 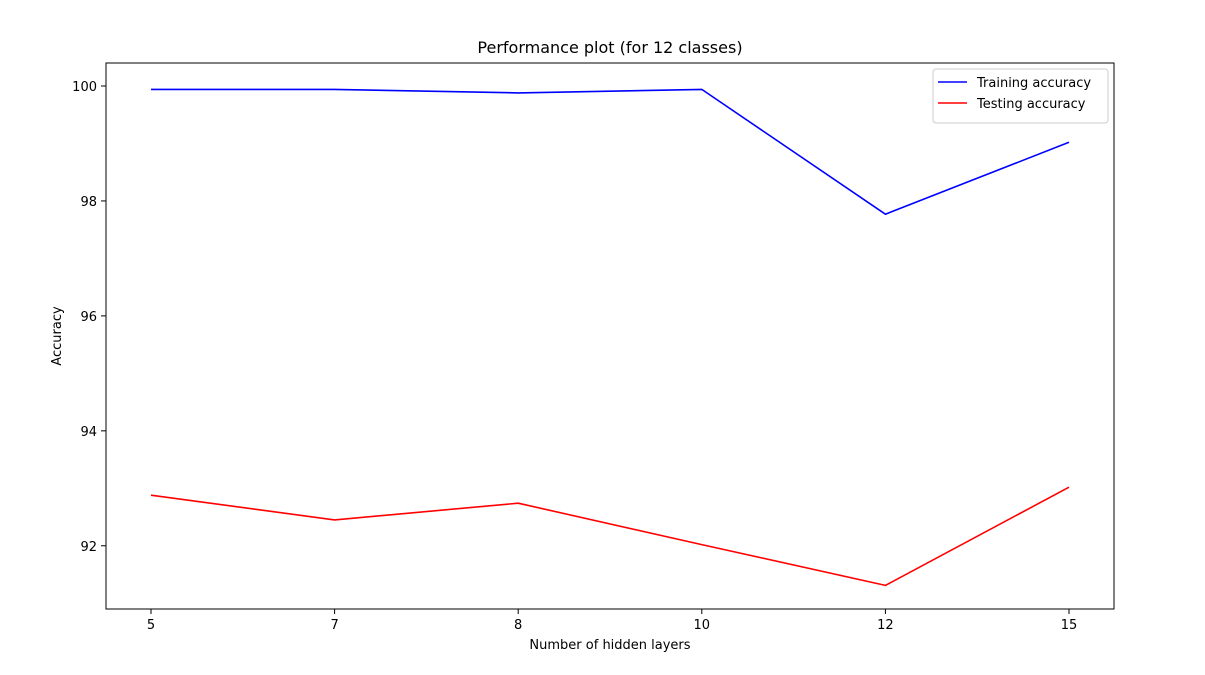 I want to click on legend-box, so click(x=1020, y=96).